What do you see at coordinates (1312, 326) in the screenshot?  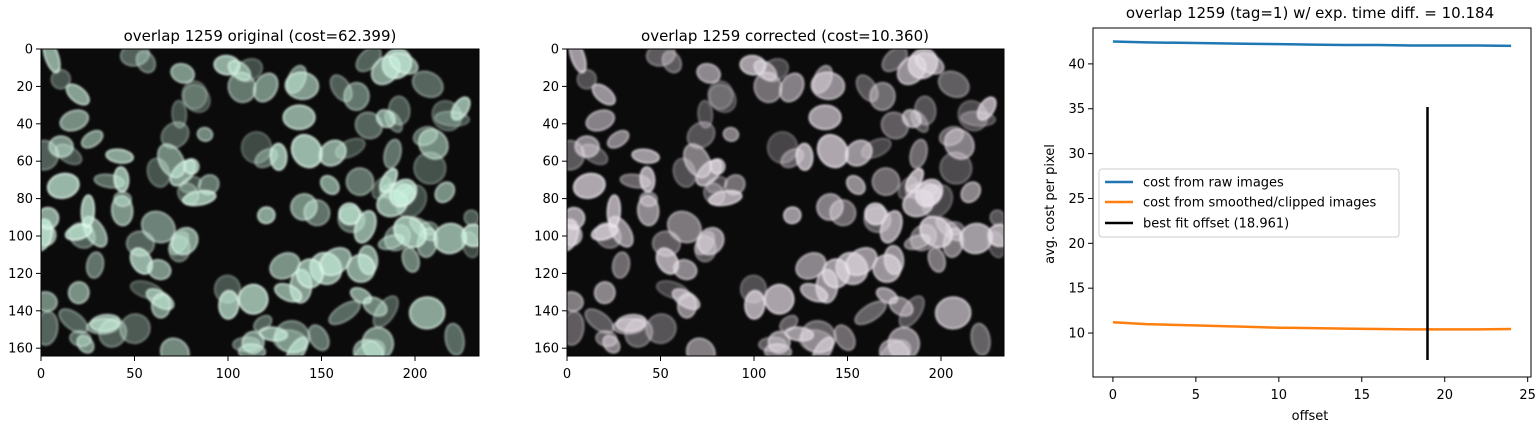 I see `series-line-smoothed` at bounding box center [1312, 326].